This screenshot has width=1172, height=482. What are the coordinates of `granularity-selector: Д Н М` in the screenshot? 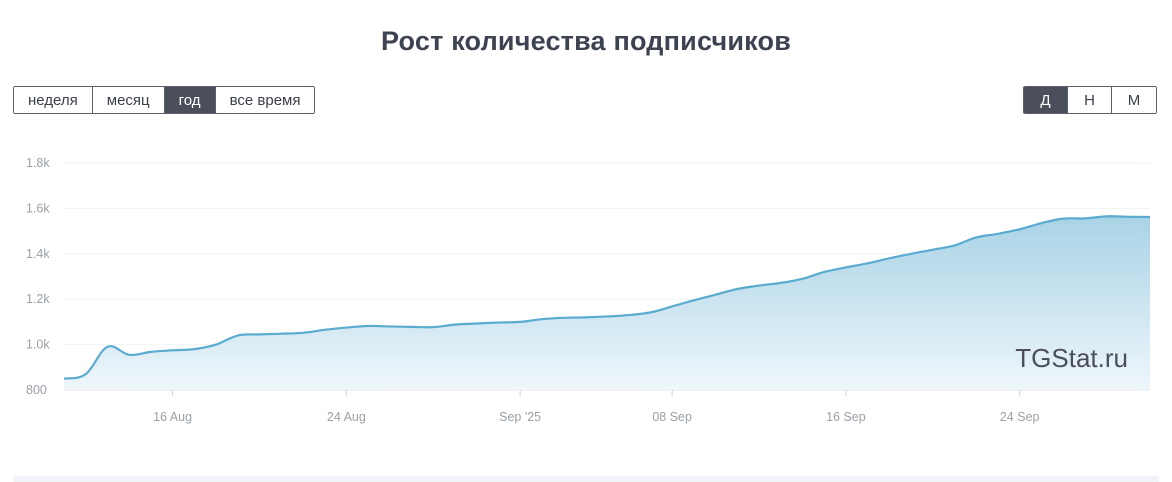 It's located at (1090, 100).